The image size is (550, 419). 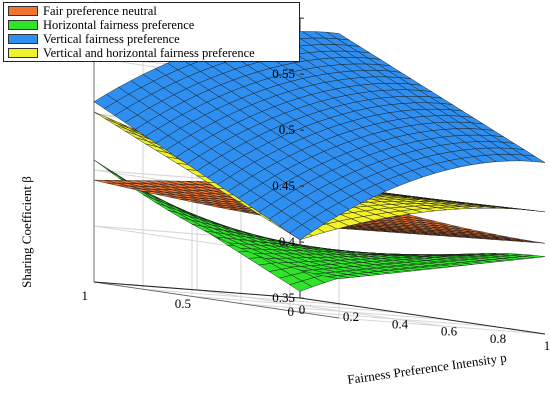 What do you see at coordinates (287, 129) in the screenshot?
I see `z-tick-label: 0.5` at bounding box center [287, 129].